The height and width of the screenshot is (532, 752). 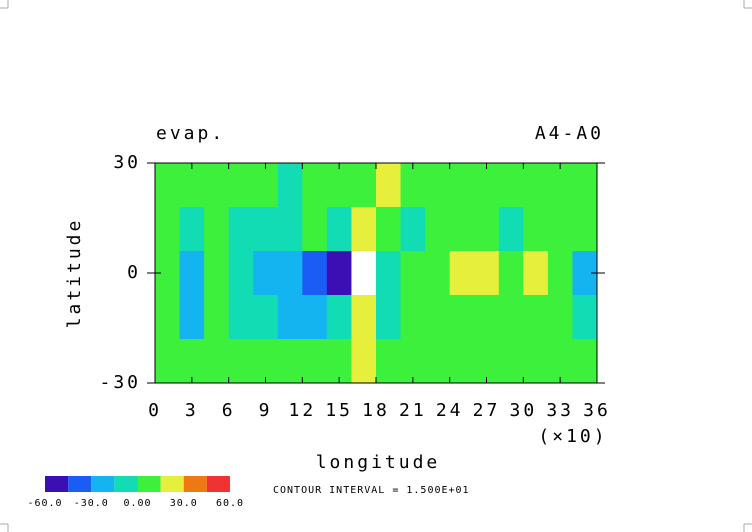 I want to click on x-tick-label: 12, so click(x=302, y=410).